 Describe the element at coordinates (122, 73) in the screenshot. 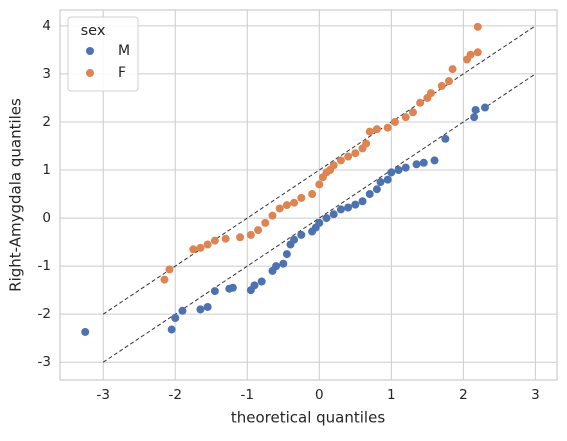

I see `legend-label: F` at that location.